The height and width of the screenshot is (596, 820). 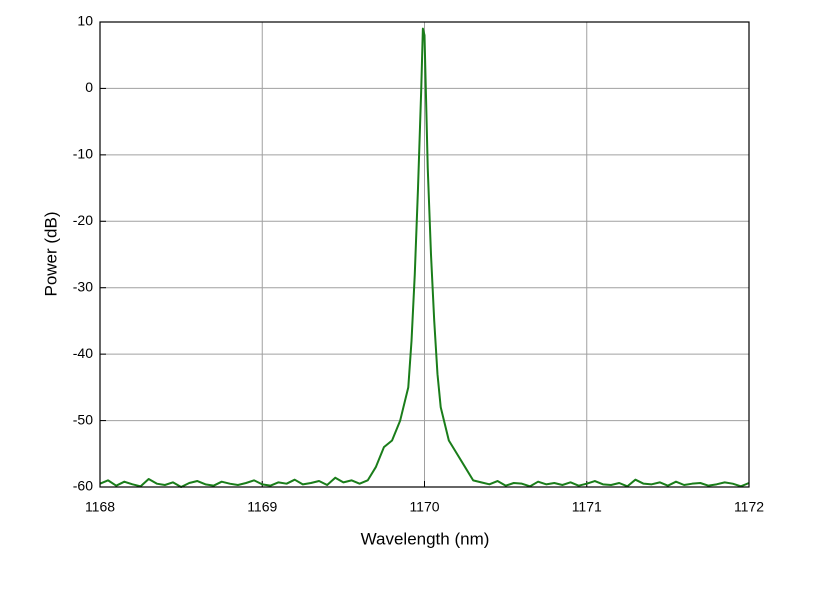 I want to click on x-tick-label: 1171, so click(x=587, y=507).